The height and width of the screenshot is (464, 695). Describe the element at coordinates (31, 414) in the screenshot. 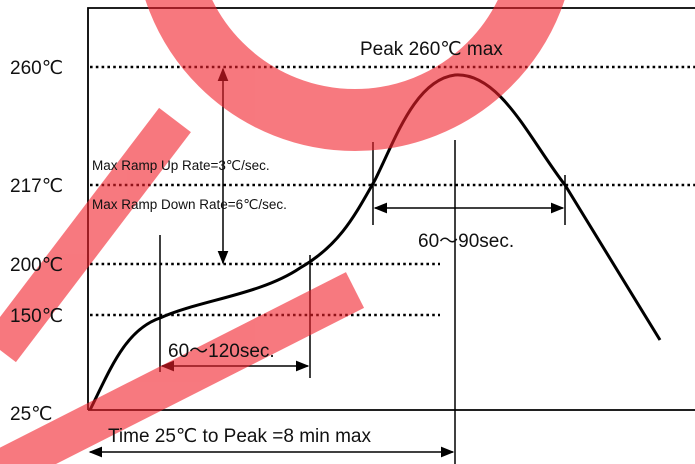

I see `axis-label: 25℃` at that location.